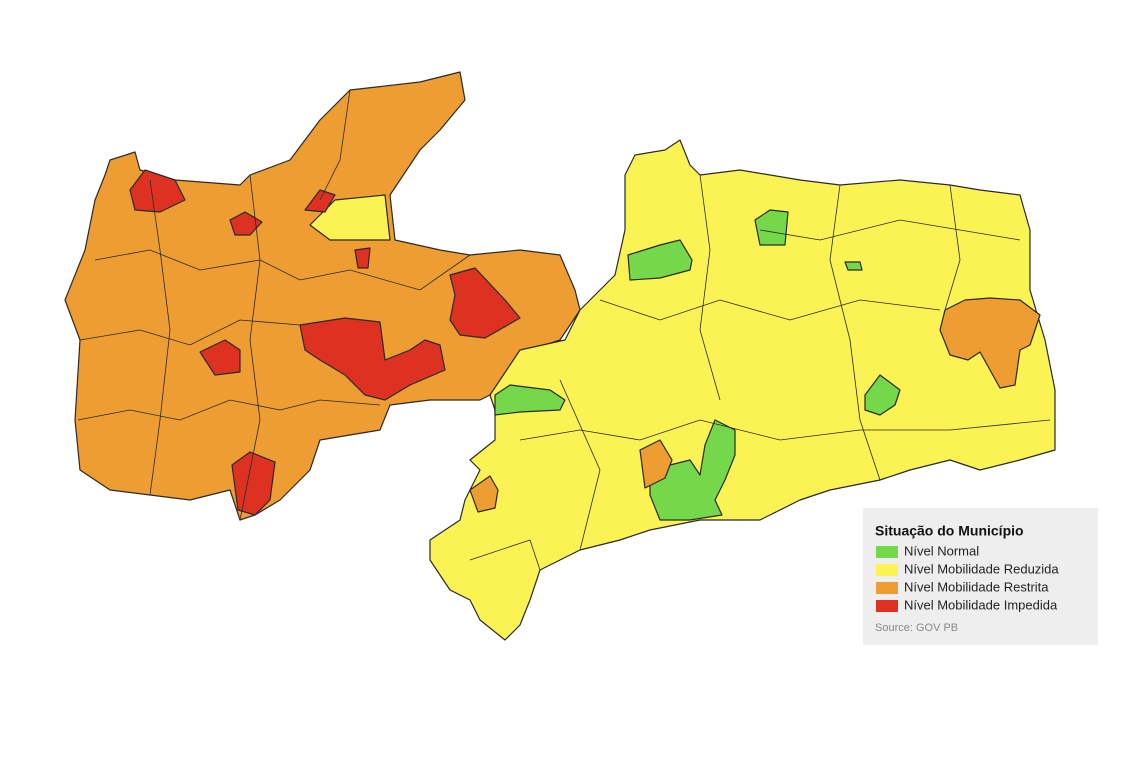  Describe the element at coordinates (981, 604) in the screenshot. I see `legend-label: Nível Mobilidade Impedida` at that location.